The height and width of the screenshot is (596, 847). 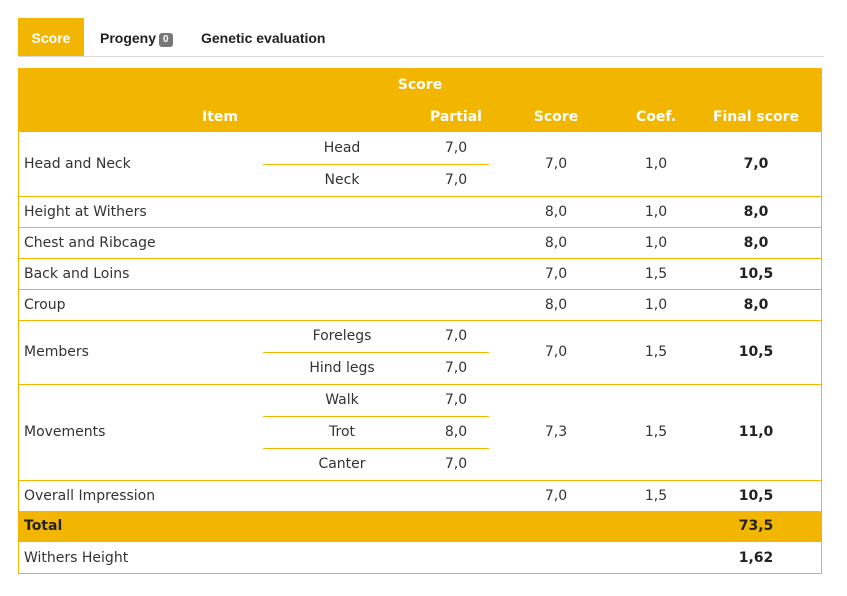 I want to click on header-coef: Coef., so click(x=656, y=117).